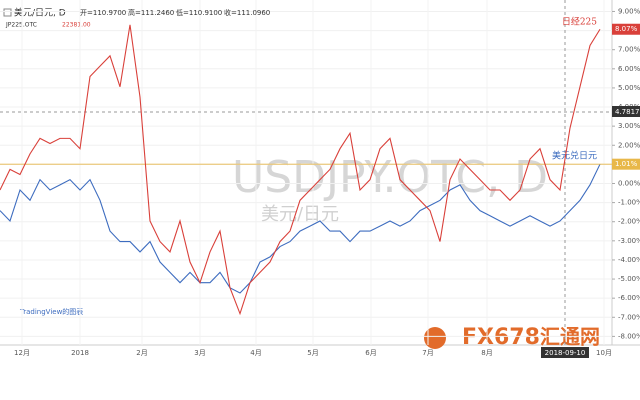  What do you see at coordinates (22, 353) in the screenshot?
I see `x-tick-label: 12月` at bounding box center [22, 353].